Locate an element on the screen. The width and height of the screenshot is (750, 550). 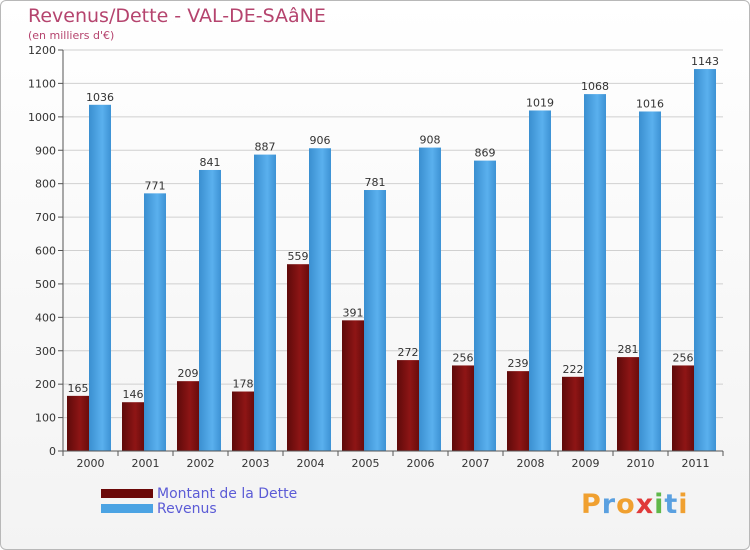
data-label-debt: 559 is located at coordinates (298, 256).